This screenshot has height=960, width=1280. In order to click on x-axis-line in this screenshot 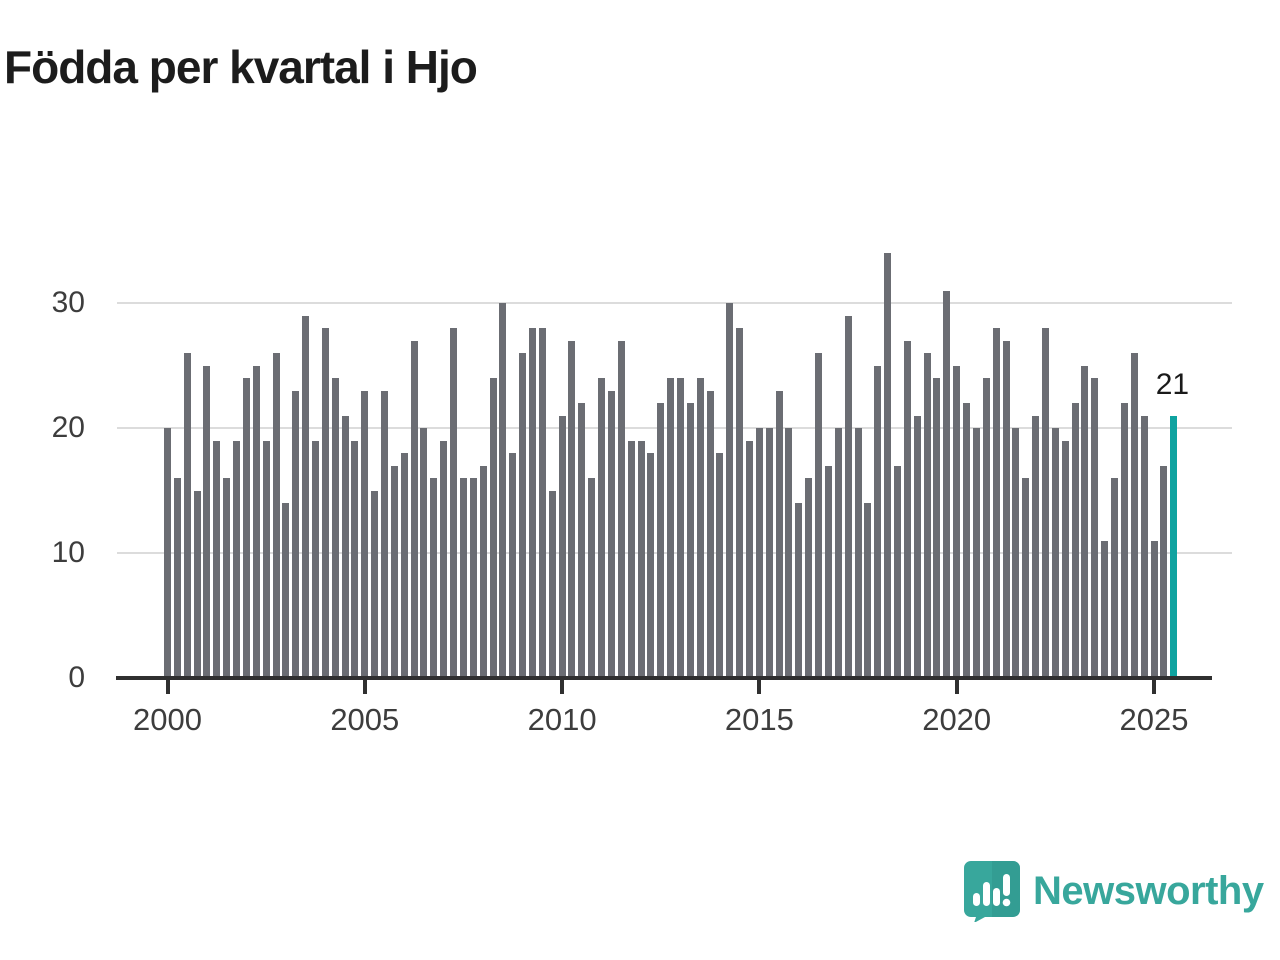, I will do `click(664, 678)`.